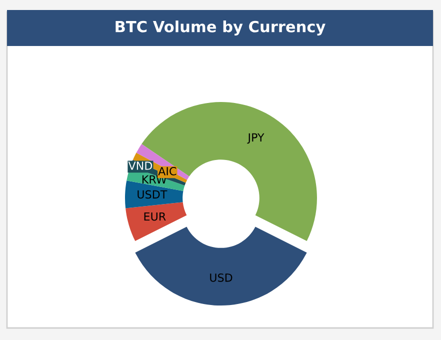 The width and height of the screenshot is (441, 340). What do you see at coordinates (167, 171) in the screenshot?
I see `slice-label: AIC` at bounding box center [167, 171].